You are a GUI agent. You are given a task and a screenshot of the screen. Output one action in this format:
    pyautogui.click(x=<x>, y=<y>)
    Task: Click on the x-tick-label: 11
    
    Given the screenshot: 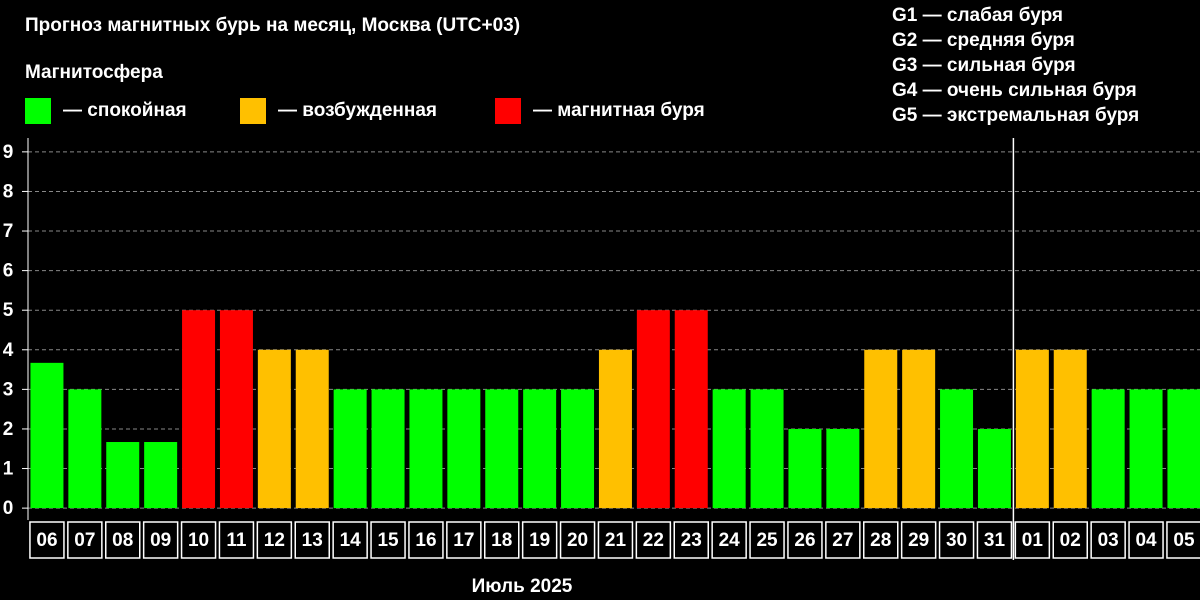 What is the action you would take?
    pyautogui.click(x=236, y=540)
    